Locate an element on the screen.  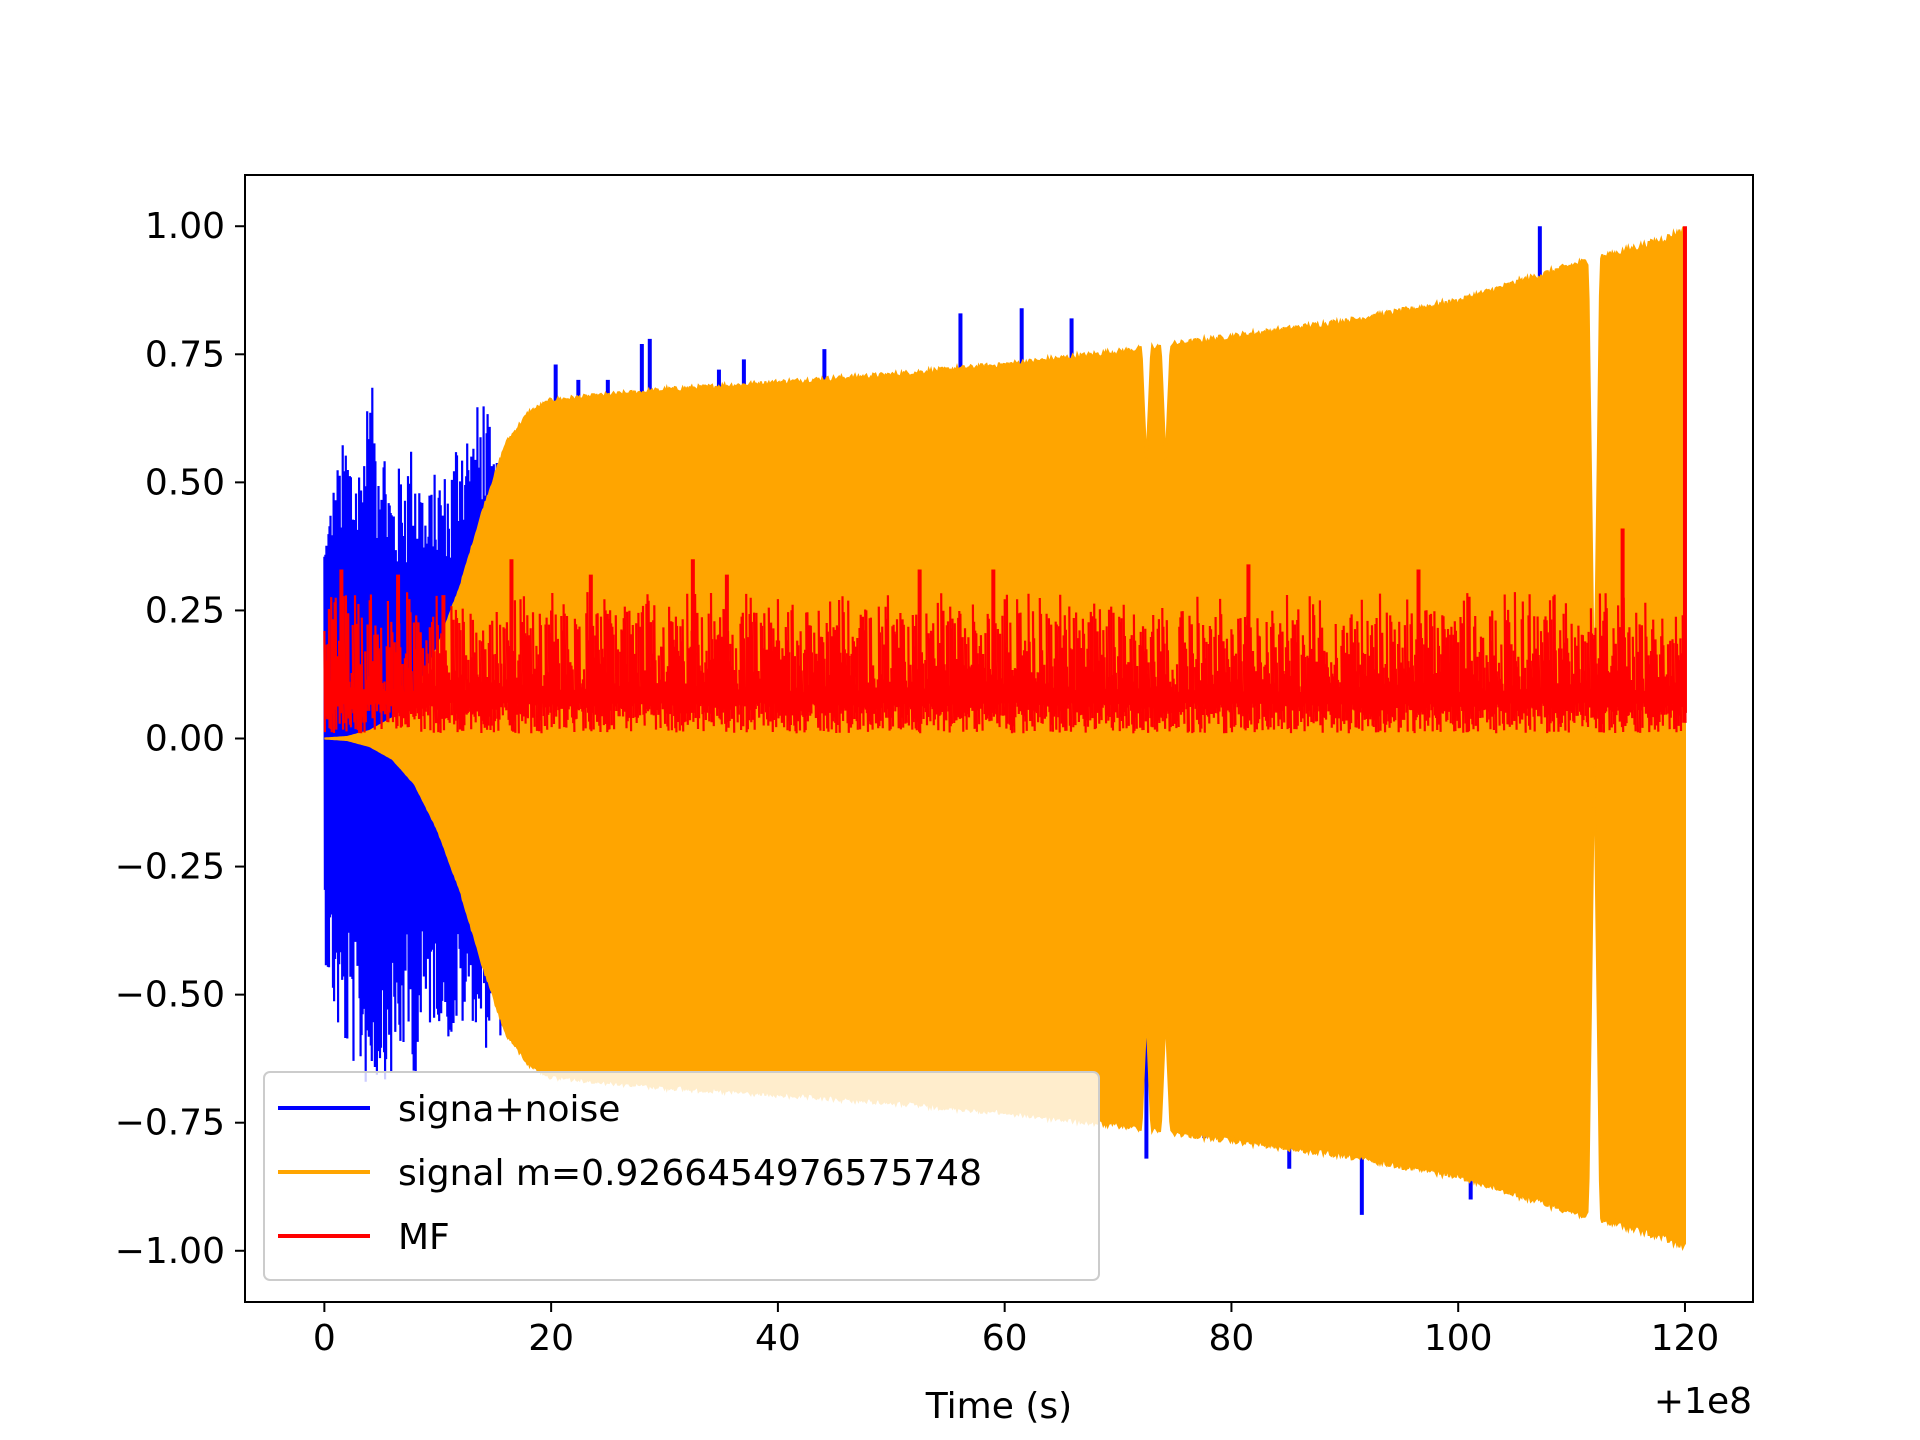
y-tick-label: −0.75 is located at coordinates (170, 1123).